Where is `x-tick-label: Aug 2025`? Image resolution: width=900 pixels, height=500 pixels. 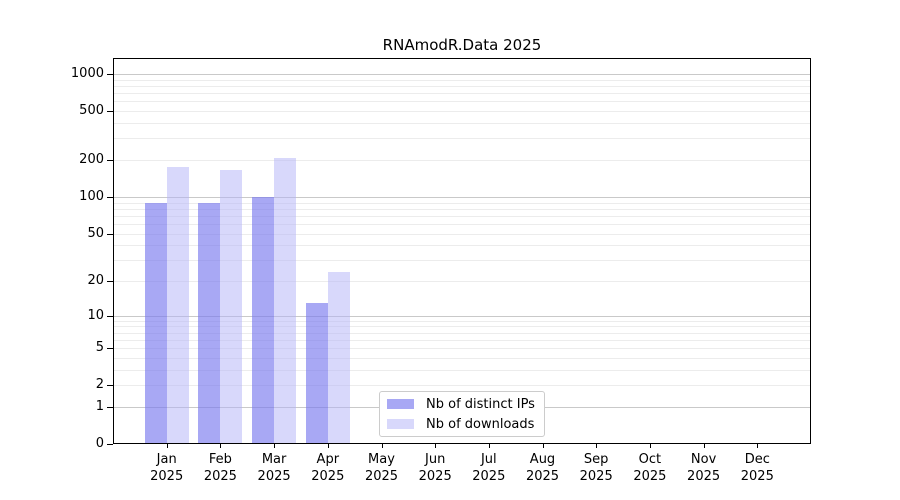
x-tick-label: Aug 2025 is located at coordinates (542, 468).